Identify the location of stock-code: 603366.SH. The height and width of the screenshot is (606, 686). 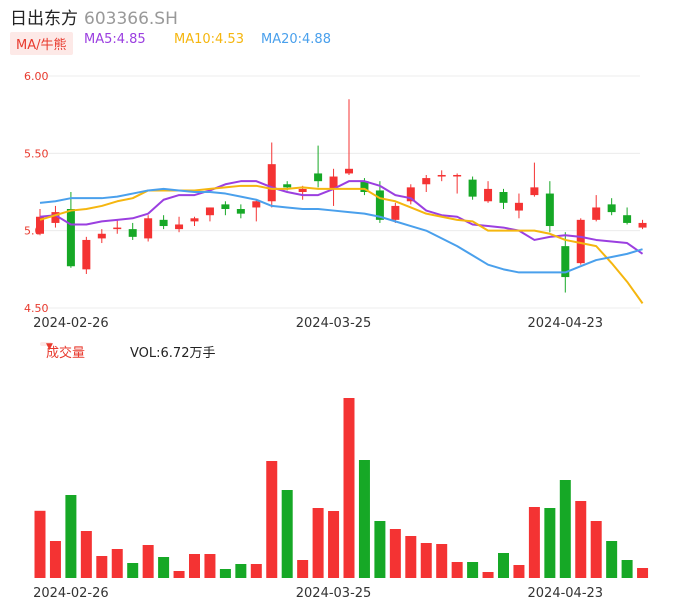
(131, 19).